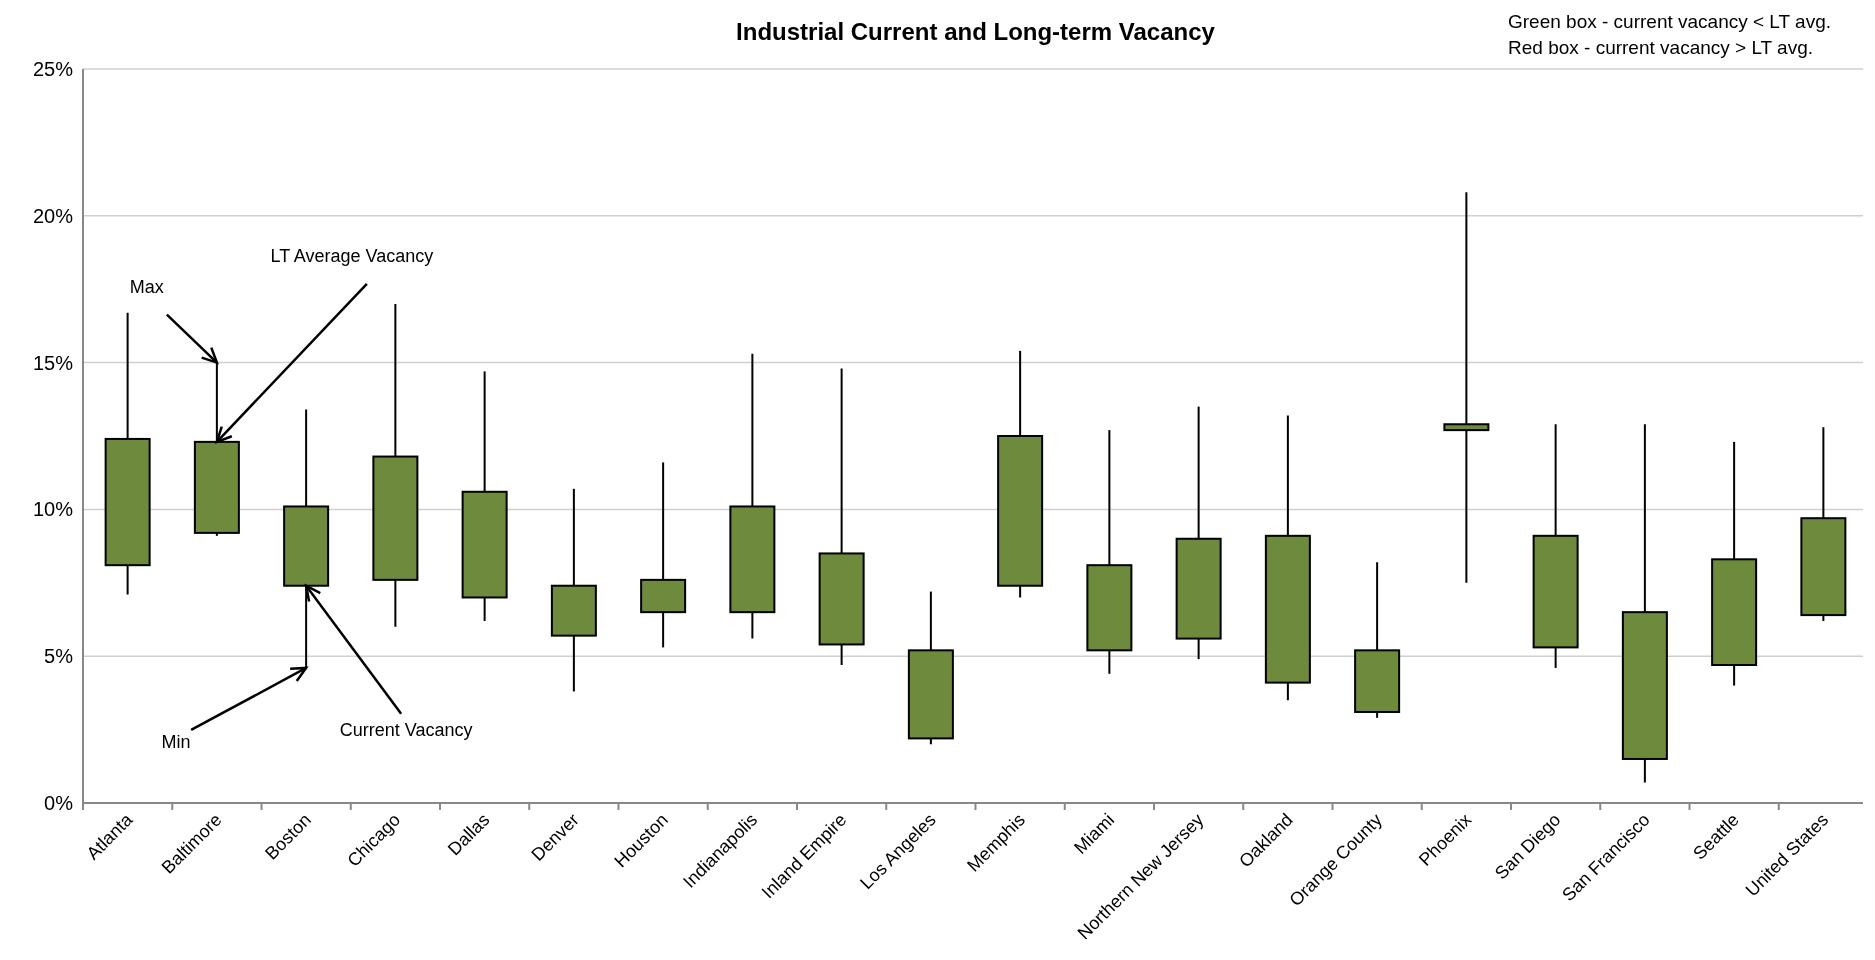 Image resolution: width=1875 pixels, height=960 pixels. What do you see at coordinates (176, 741) in the screenshot?
I see `annotation: Min` at bounding box center [176, 741].